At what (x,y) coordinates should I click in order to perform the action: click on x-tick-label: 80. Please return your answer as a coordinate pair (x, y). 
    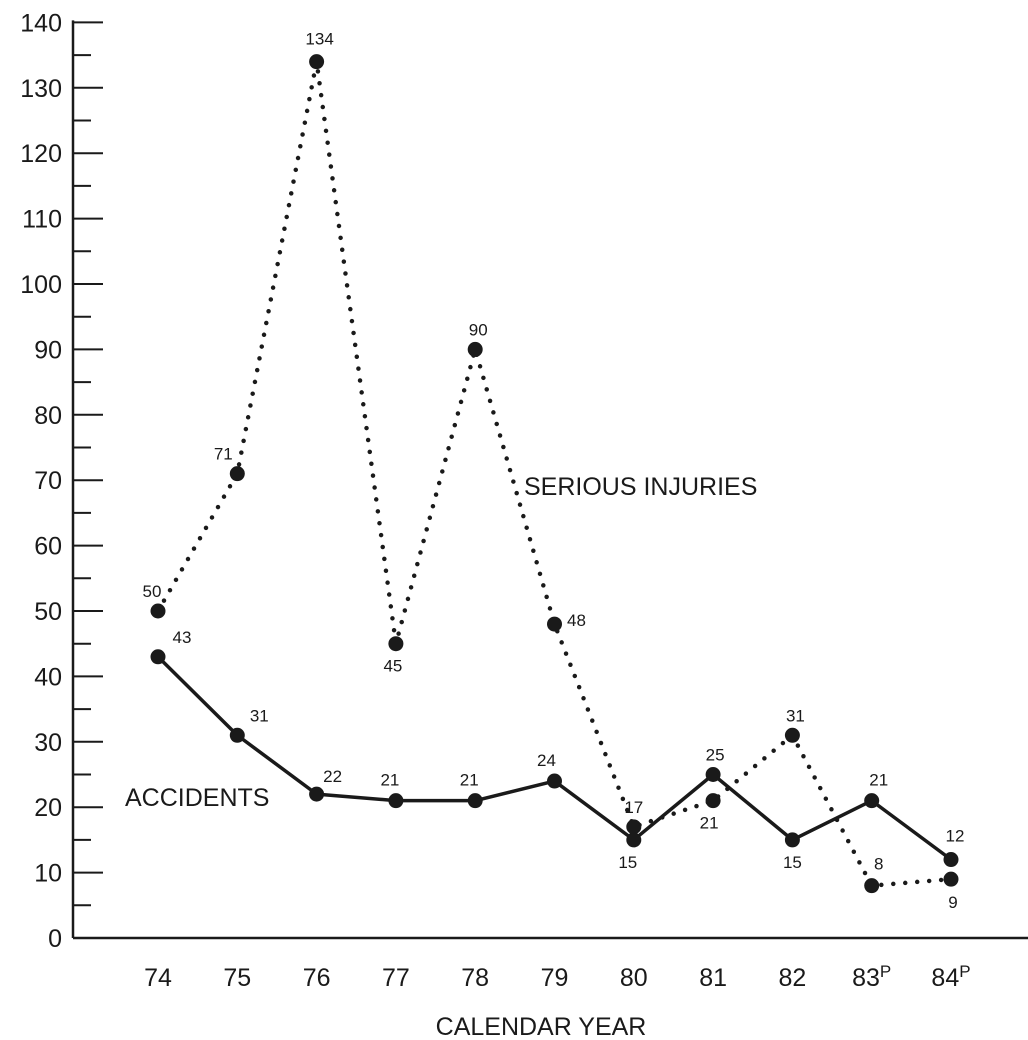
    Looking at the image, I should click on (634, 978).